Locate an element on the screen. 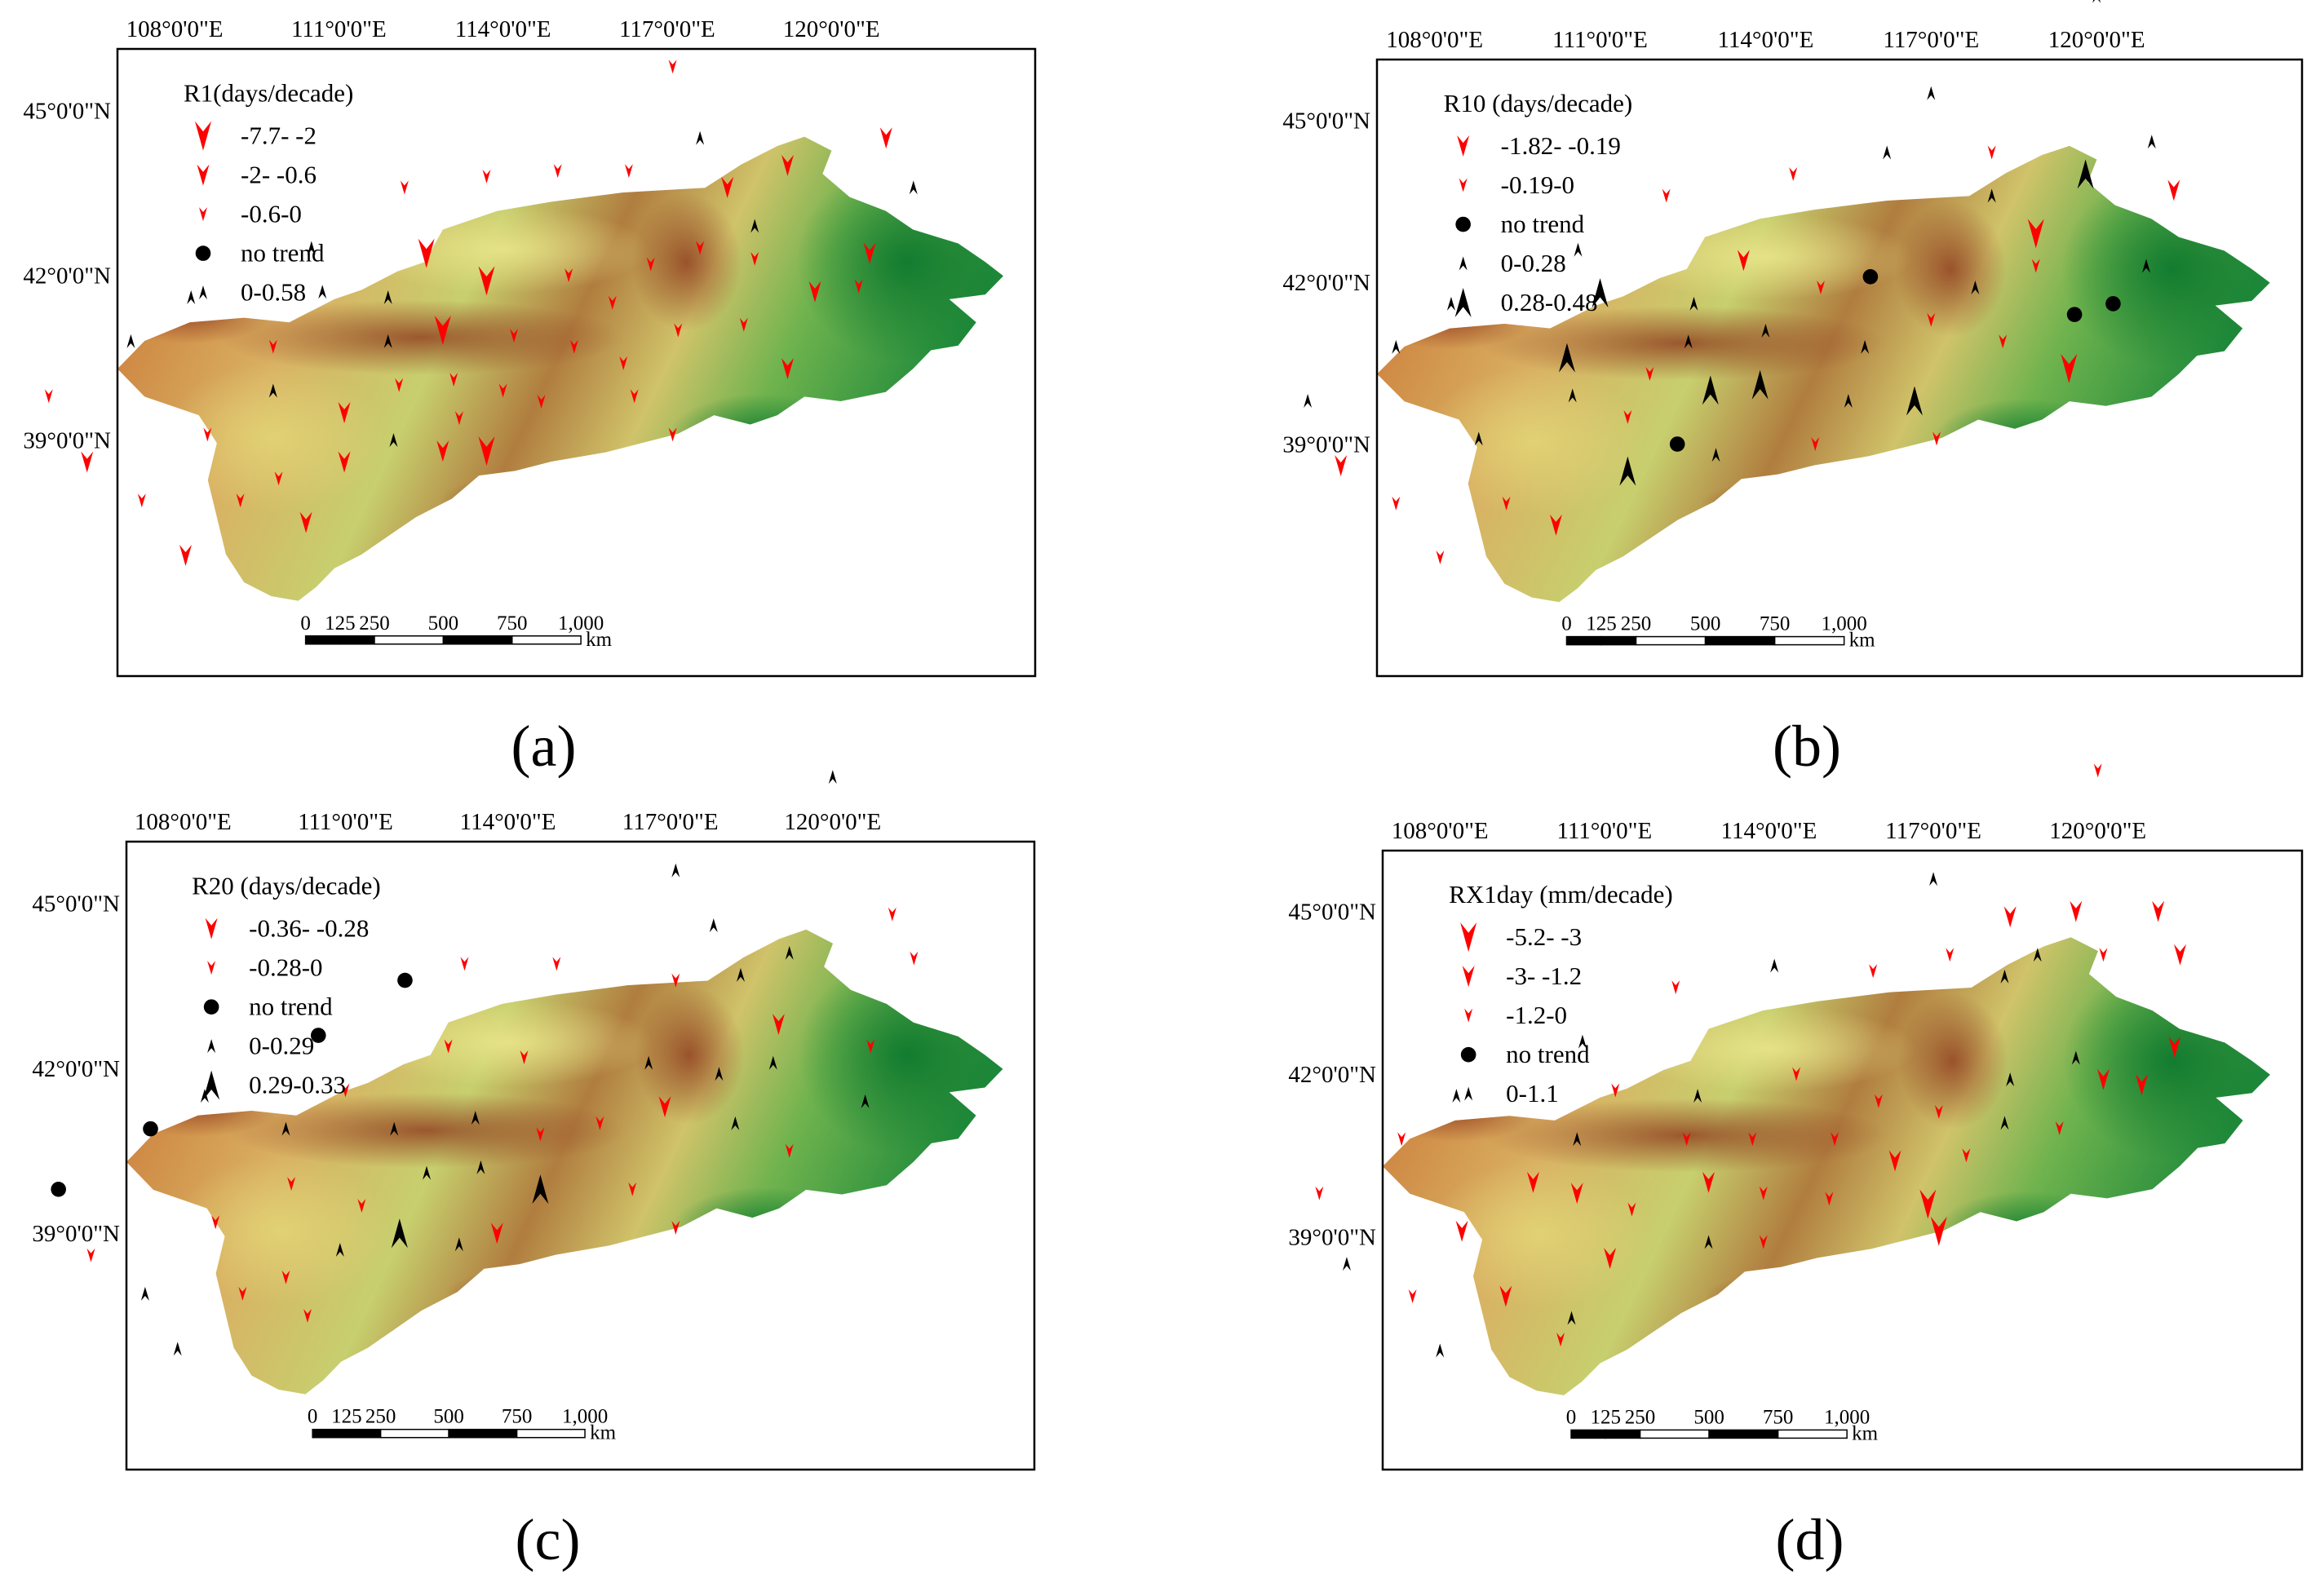 The height and width of the screenshot is (1596, 2311). legend-entry-label: -0.6-0 is located at coordinates (271, 214).